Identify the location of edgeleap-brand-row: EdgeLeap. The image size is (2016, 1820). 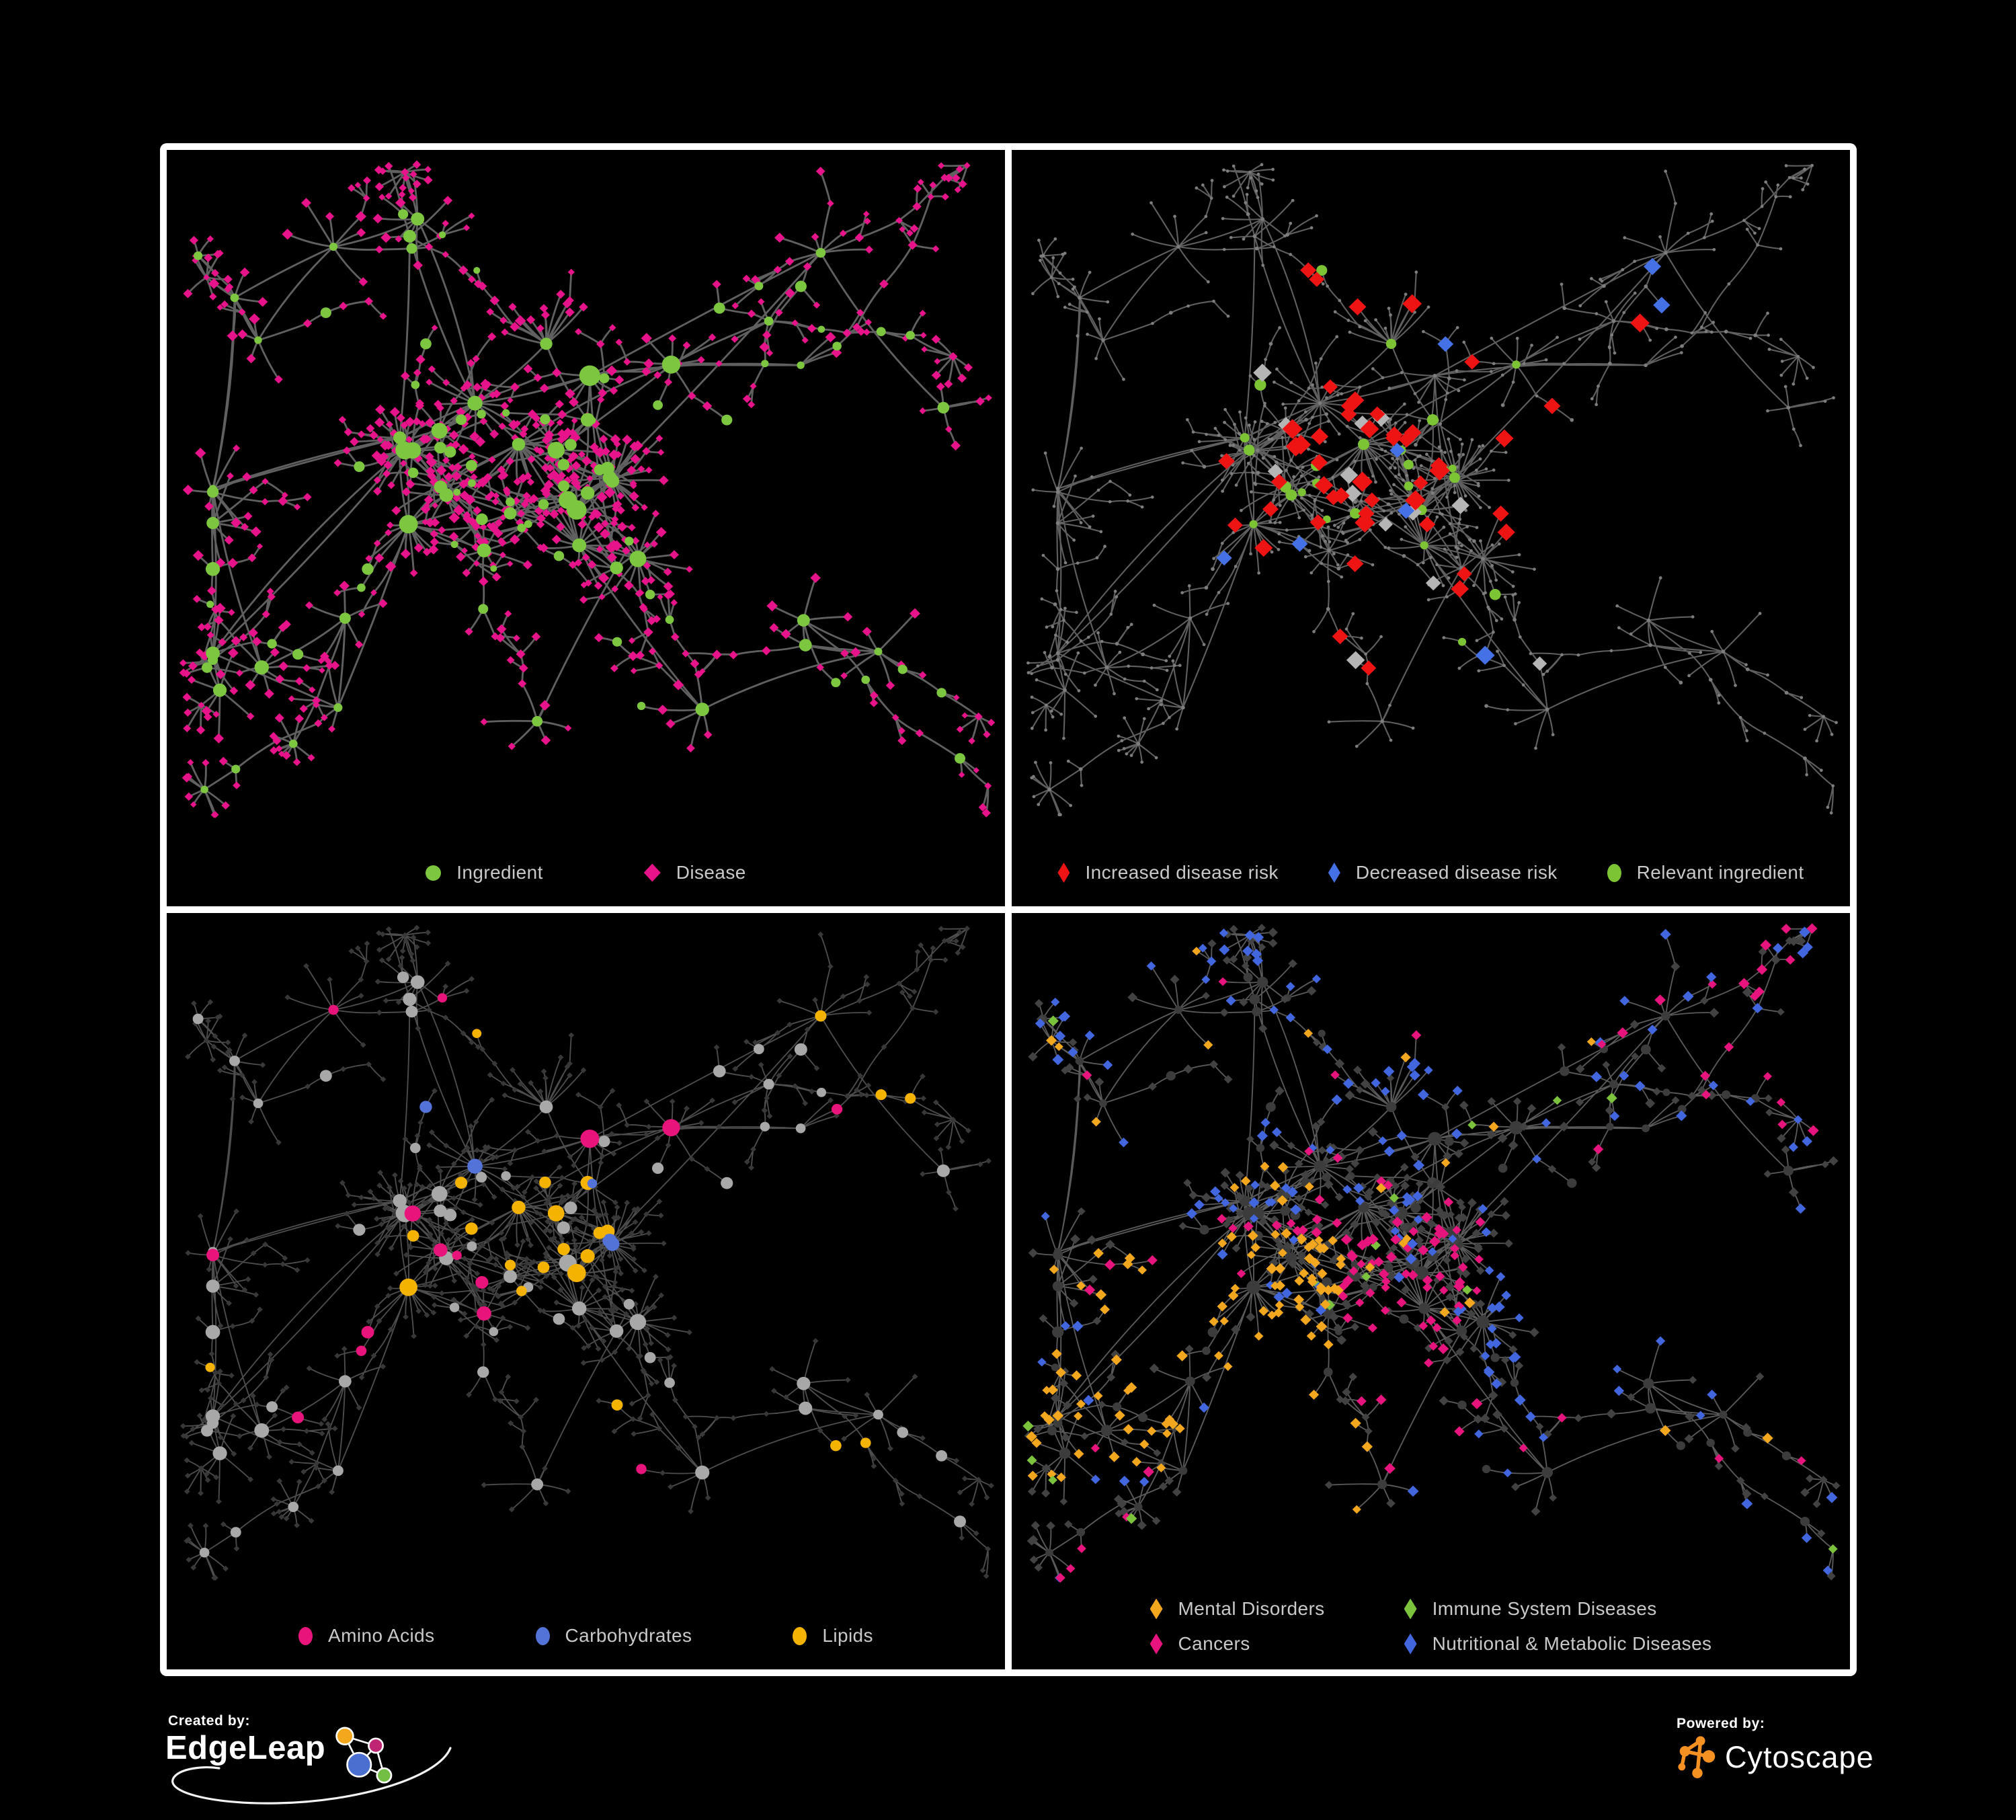
(326, 1760).